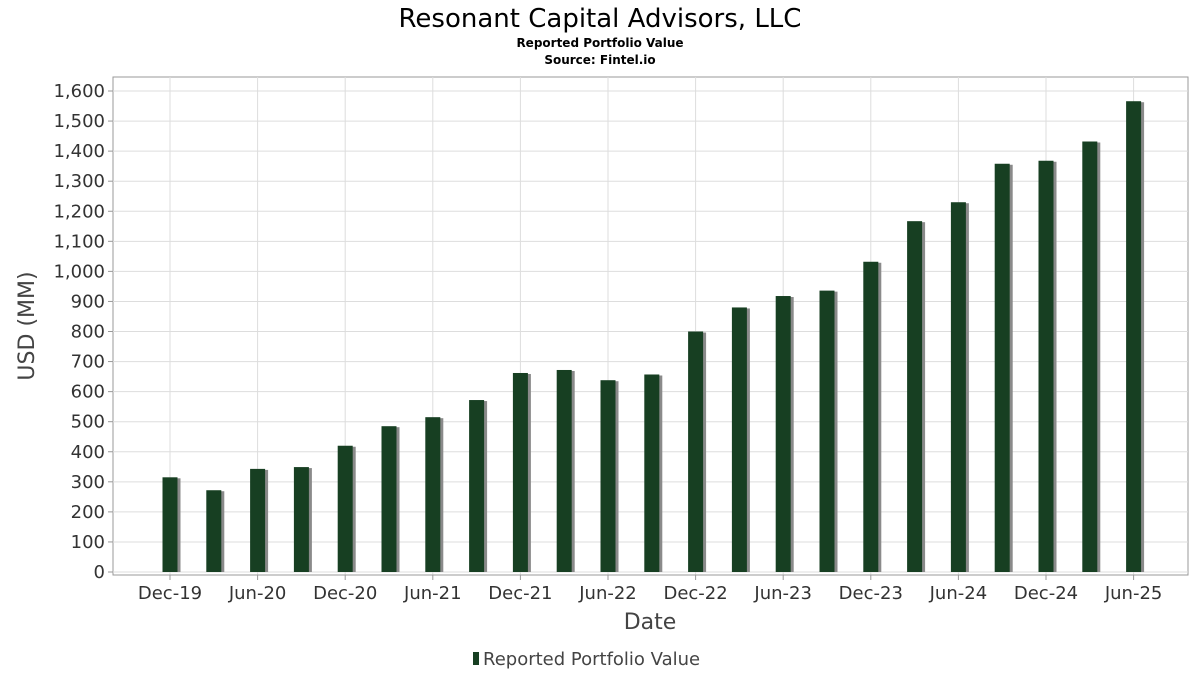 The width and height of the screenshot is (1200, 675). What do you see at coordinates (88, 482) in the screenshot?
I see `y-tick-label: 300` at bounding box center [88, 482].